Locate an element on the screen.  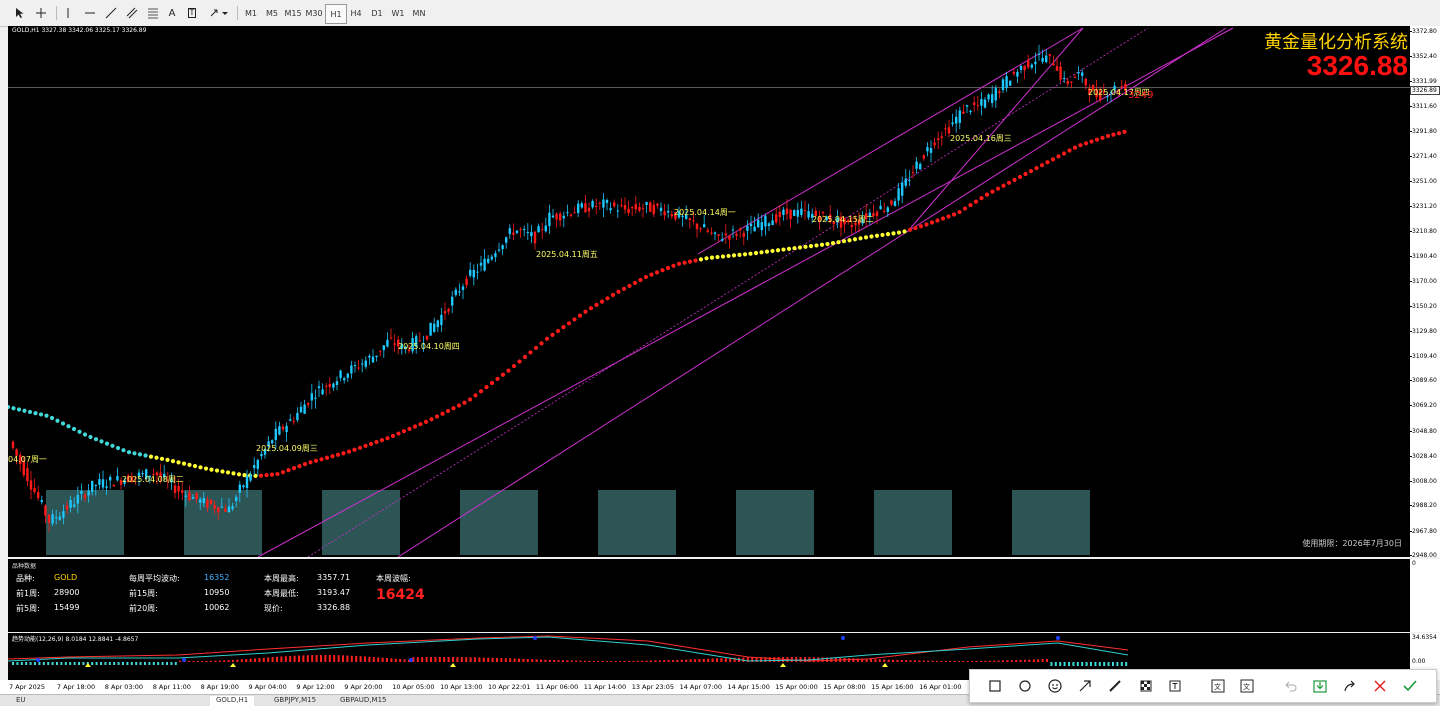
arrow-icon is located at coordinates (1085, 686).